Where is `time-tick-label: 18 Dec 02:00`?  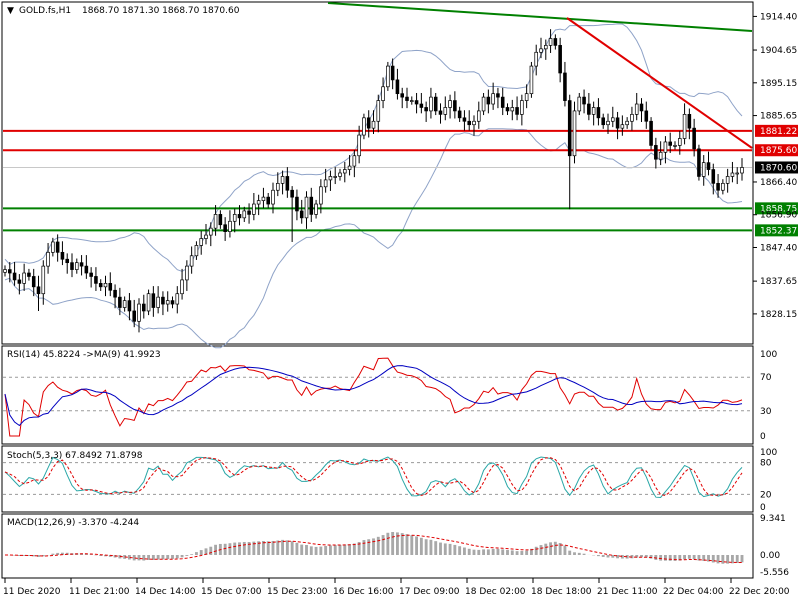 time-tick-label: 18 Dec 02:00 is located at coordinates (495, 592).